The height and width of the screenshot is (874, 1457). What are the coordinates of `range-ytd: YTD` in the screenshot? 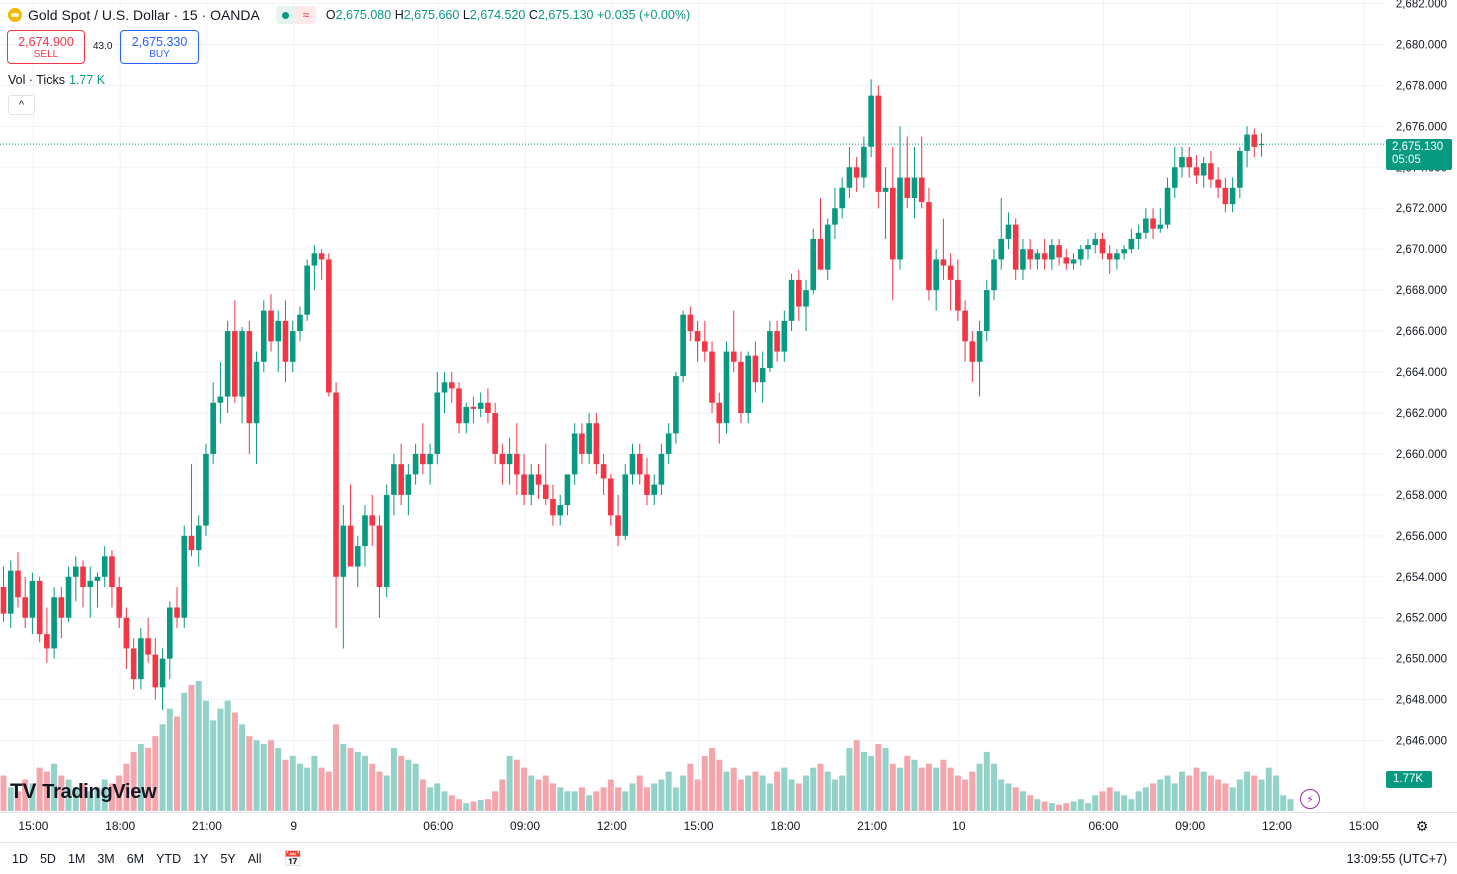 It's located at (169, 858).